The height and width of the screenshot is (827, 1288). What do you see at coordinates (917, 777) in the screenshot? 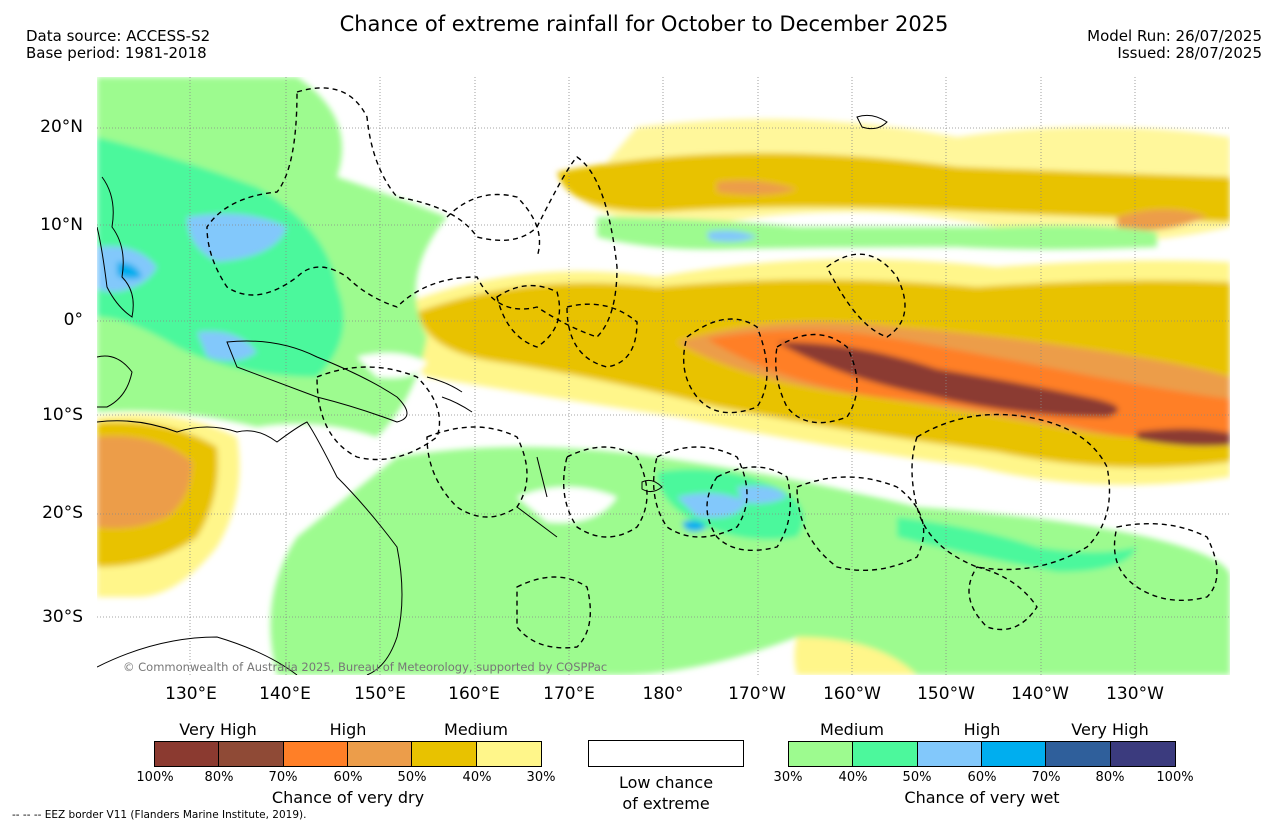
I see `wet-pct-50: 50%` at bounding box center [917, 777].